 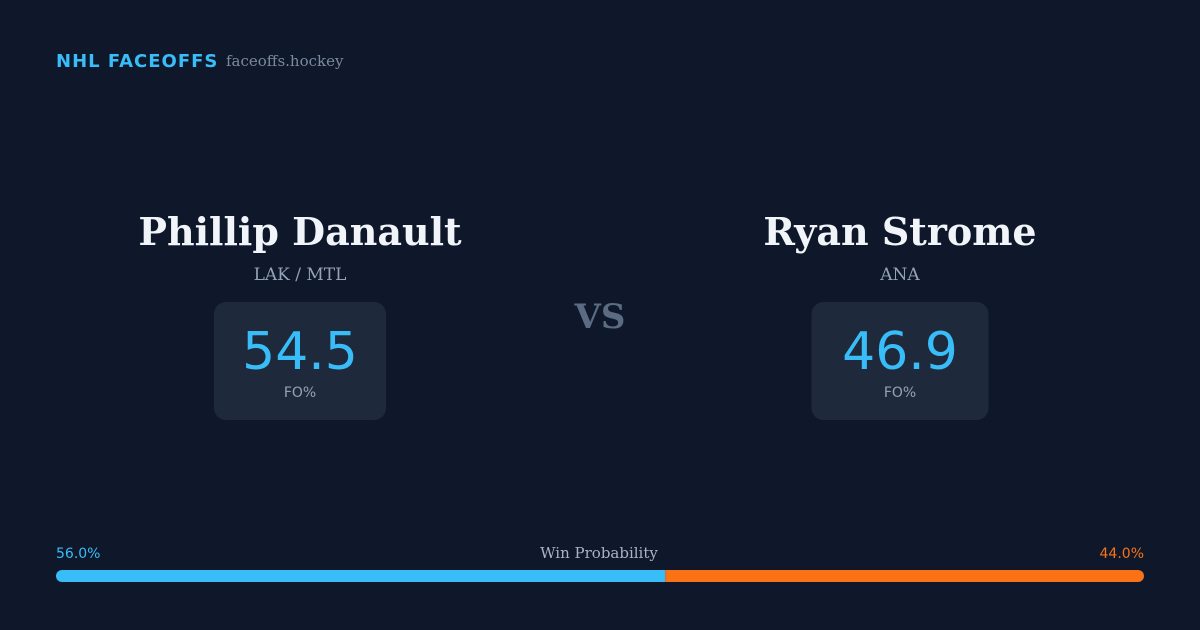 I want to click on win-probability-bar, so click(x=600, y=576).